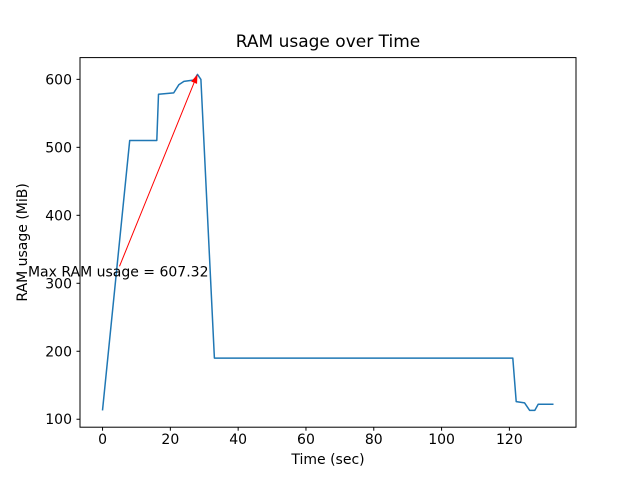 The height and width of the screenshot is (480, 640). I want to click on x-tick-label: 120, so click(509, 440).